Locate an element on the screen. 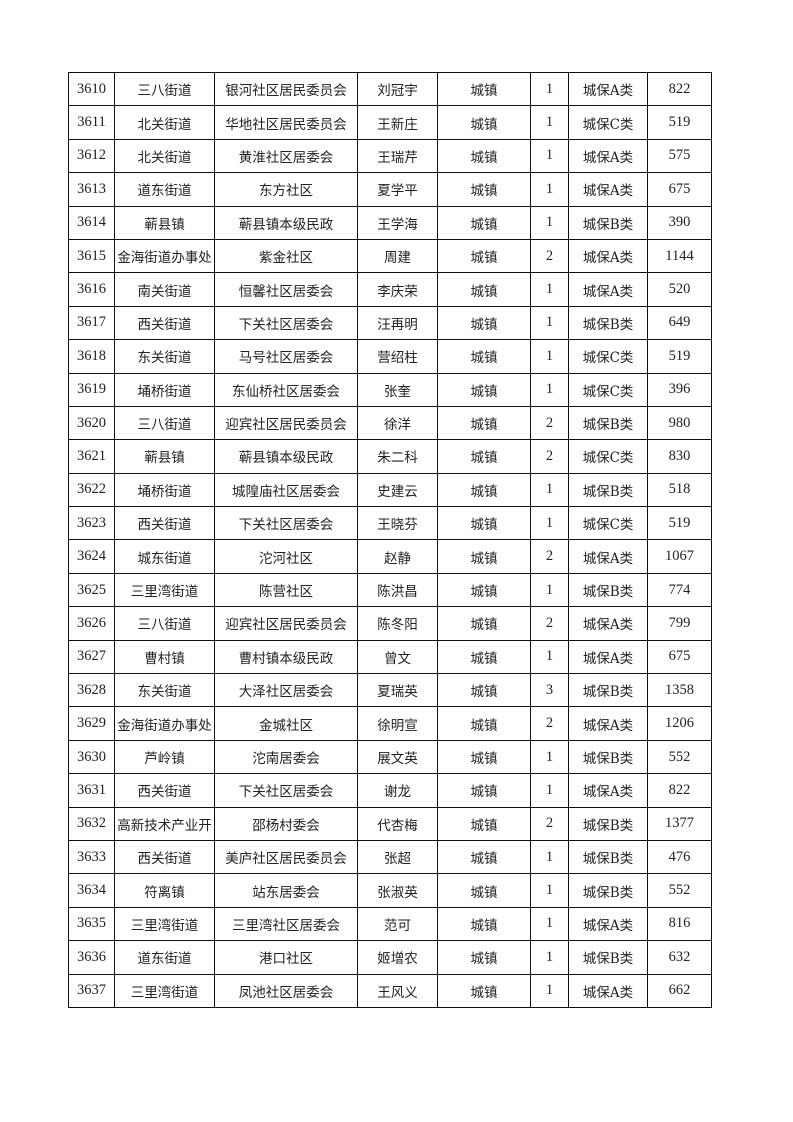 Image resolution: width=793 pixels, height=1122 pixels. table-row: 3612 北关街道 黄淮社区居委会 王瑞芹 城镇 1 城保A类 575 is located at coordinates (390, 156).